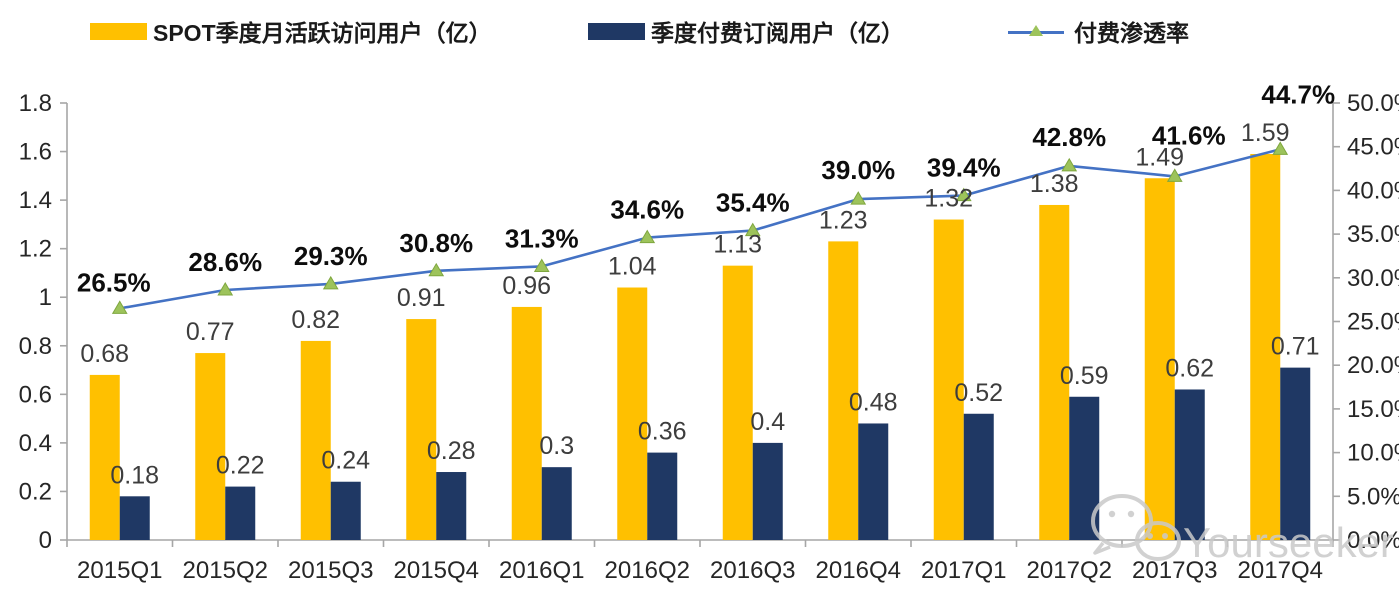 This screenshot has height=596, width=1399. I want to click on legend-swatch-subs, so click(616, 31).